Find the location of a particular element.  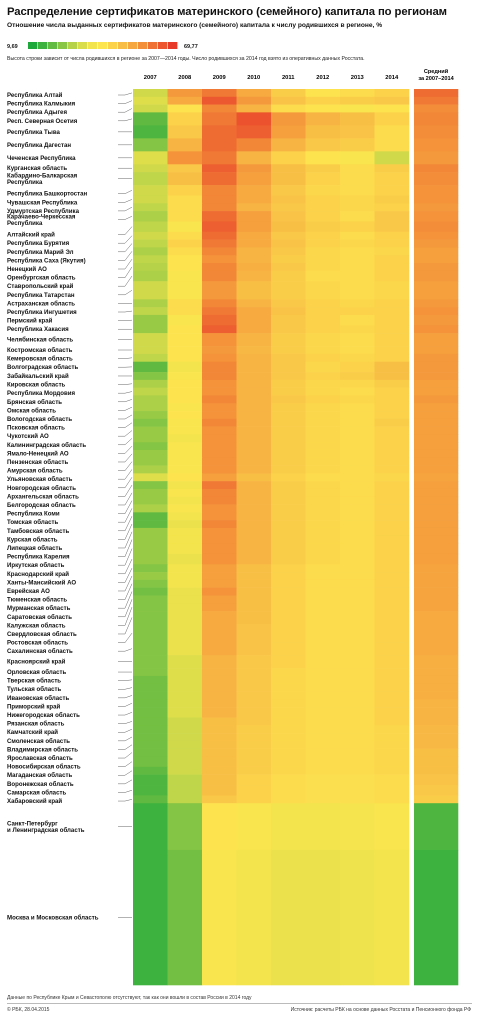

column-header-year: 2012 is located at coordinates (322, 78).